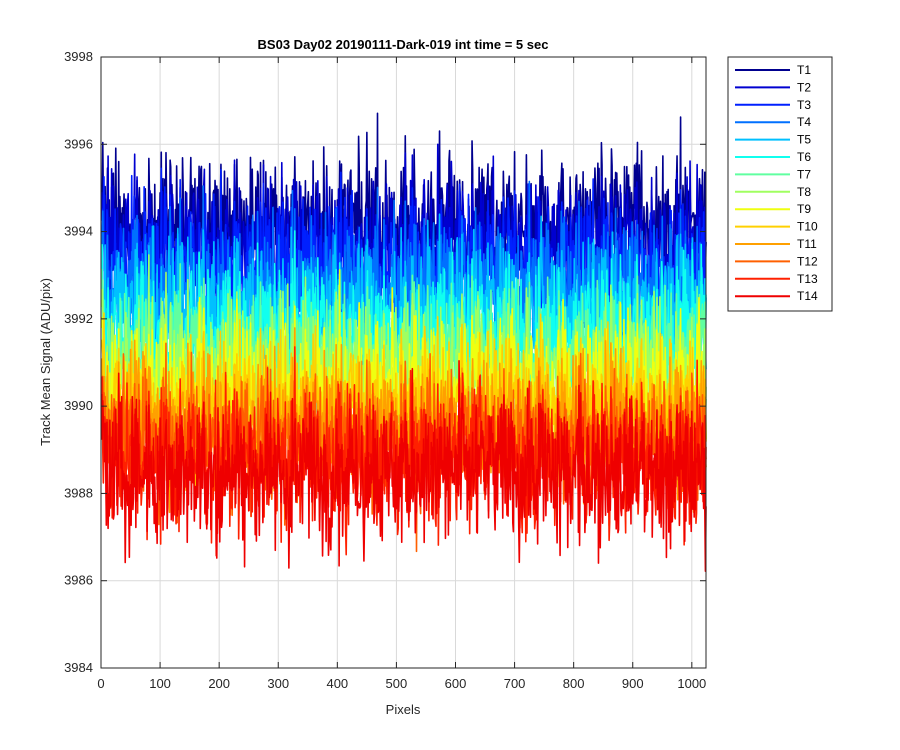 This screenshot has width=900, height=750. What do you see at coordinates (78, 318) in the screenshot?
I see `y-tick-label: 3992` at bounding box center [78, 318].